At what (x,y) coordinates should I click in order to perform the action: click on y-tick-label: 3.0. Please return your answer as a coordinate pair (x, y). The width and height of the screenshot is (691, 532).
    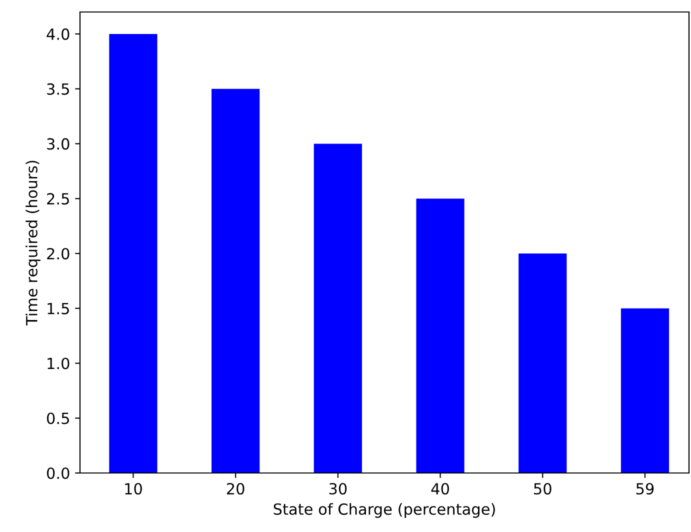
    Looking at the image, I should click on (58, 144).